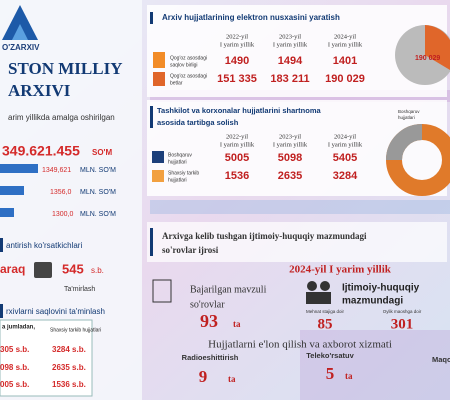 The height and width of the screenshot is (405, 450). What do you see at coordinates (21, 47) in the screenshot?
I see `logo-text: O'ZARXIV` at bounding box center [21, 47].